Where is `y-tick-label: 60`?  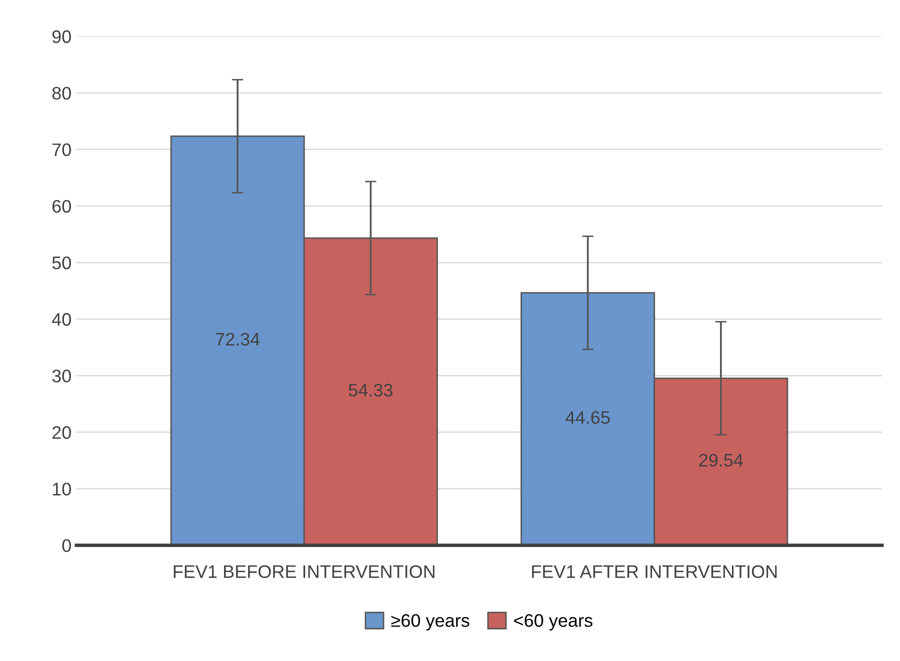
y-tick-label: 60 is located at coordinates (61, 206).